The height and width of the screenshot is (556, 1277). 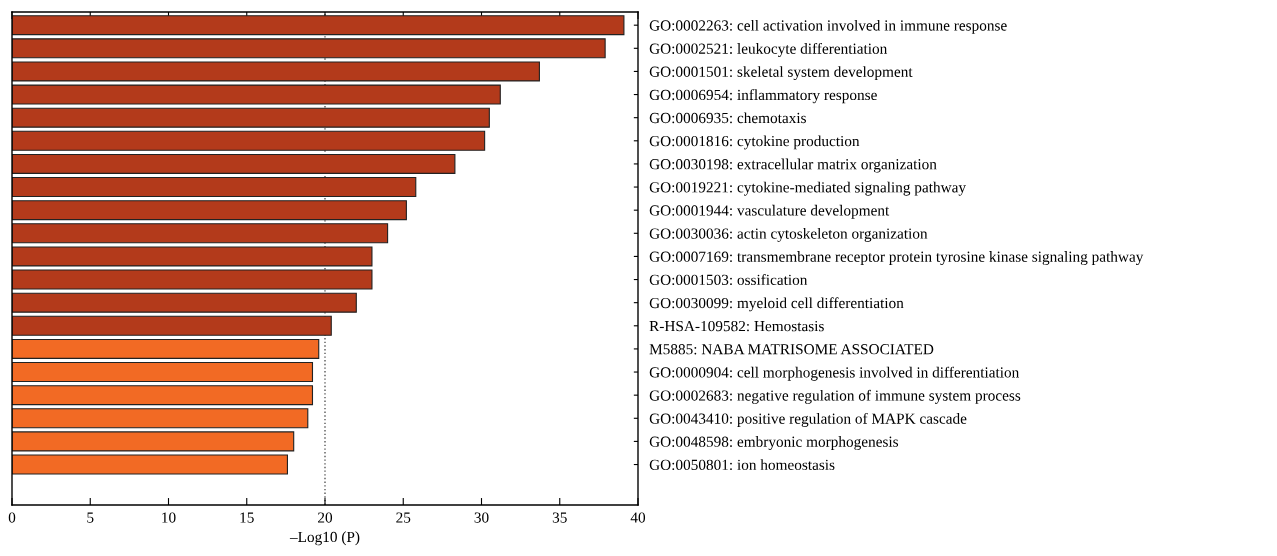 What do you see at coordinates (763, 96) in the screenshot?
I see `y-tick-label: GO:0006954: inflammatory response` at bounding box center [763, 96].